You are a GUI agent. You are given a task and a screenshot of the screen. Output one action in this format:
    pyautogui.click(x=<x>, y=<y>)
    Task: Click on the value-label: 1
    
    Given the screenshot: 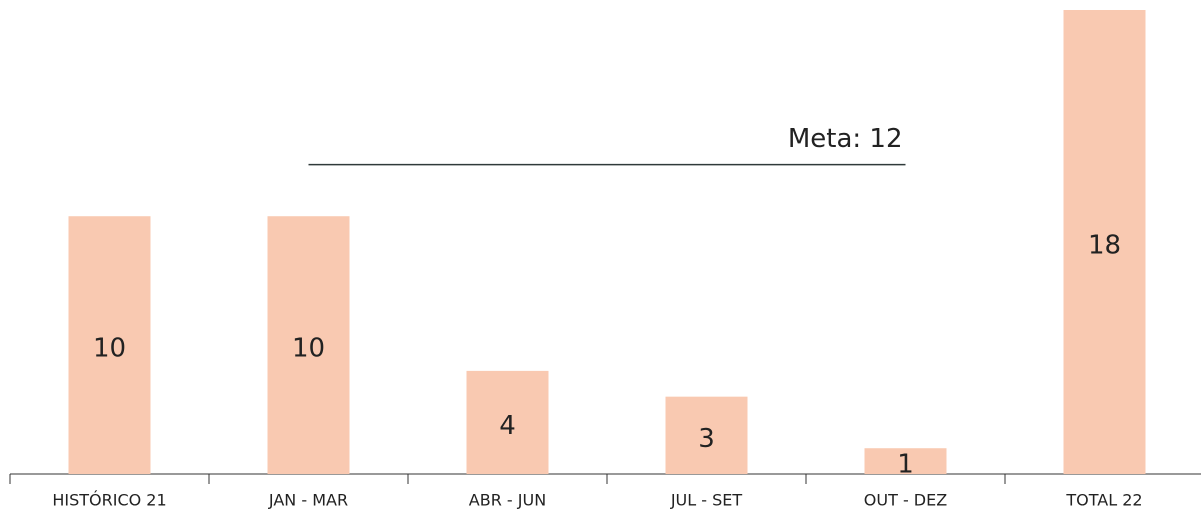 What is the action you would take?
    pyautogui.click(x=905, y=465)
    